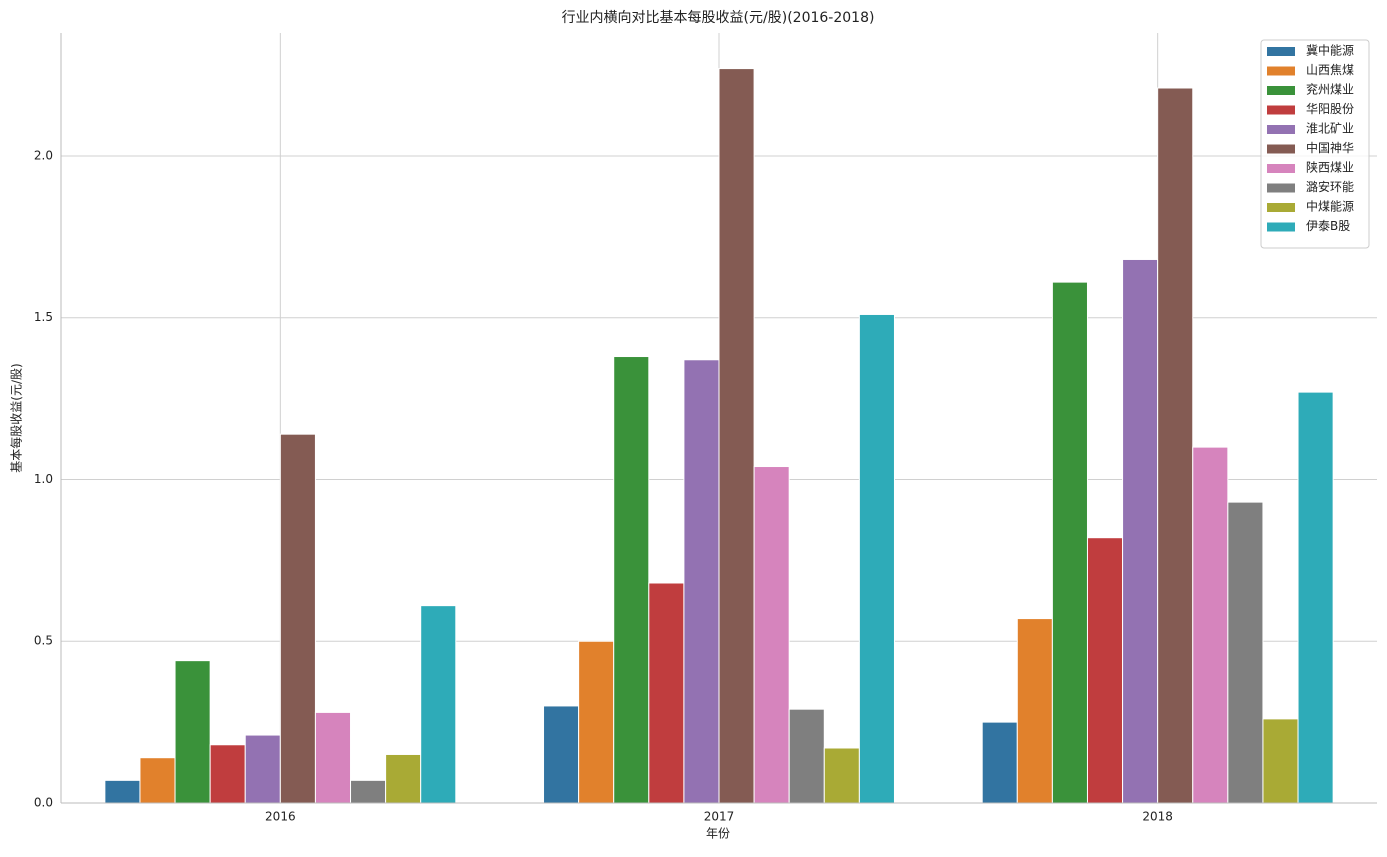 This screenshot has height=857, width=1387. I want to click on y-axis-label: 基本每股收益(元/股), so click(16, 417).